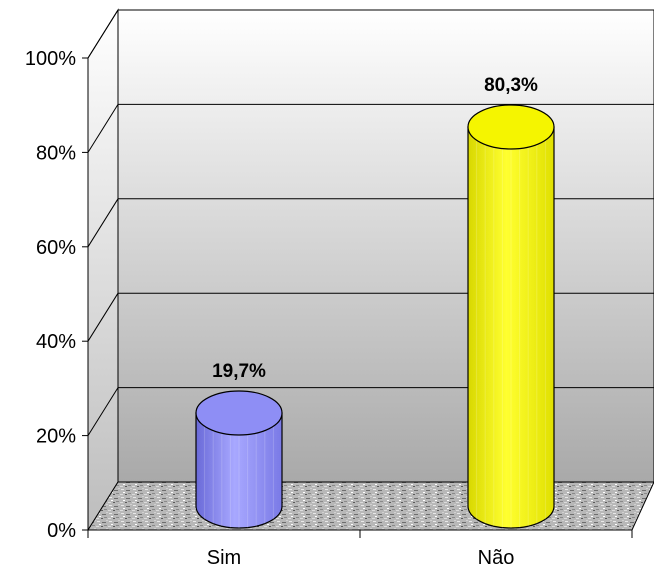  I want to click on data-label: 80,3%, so click(511, 85).